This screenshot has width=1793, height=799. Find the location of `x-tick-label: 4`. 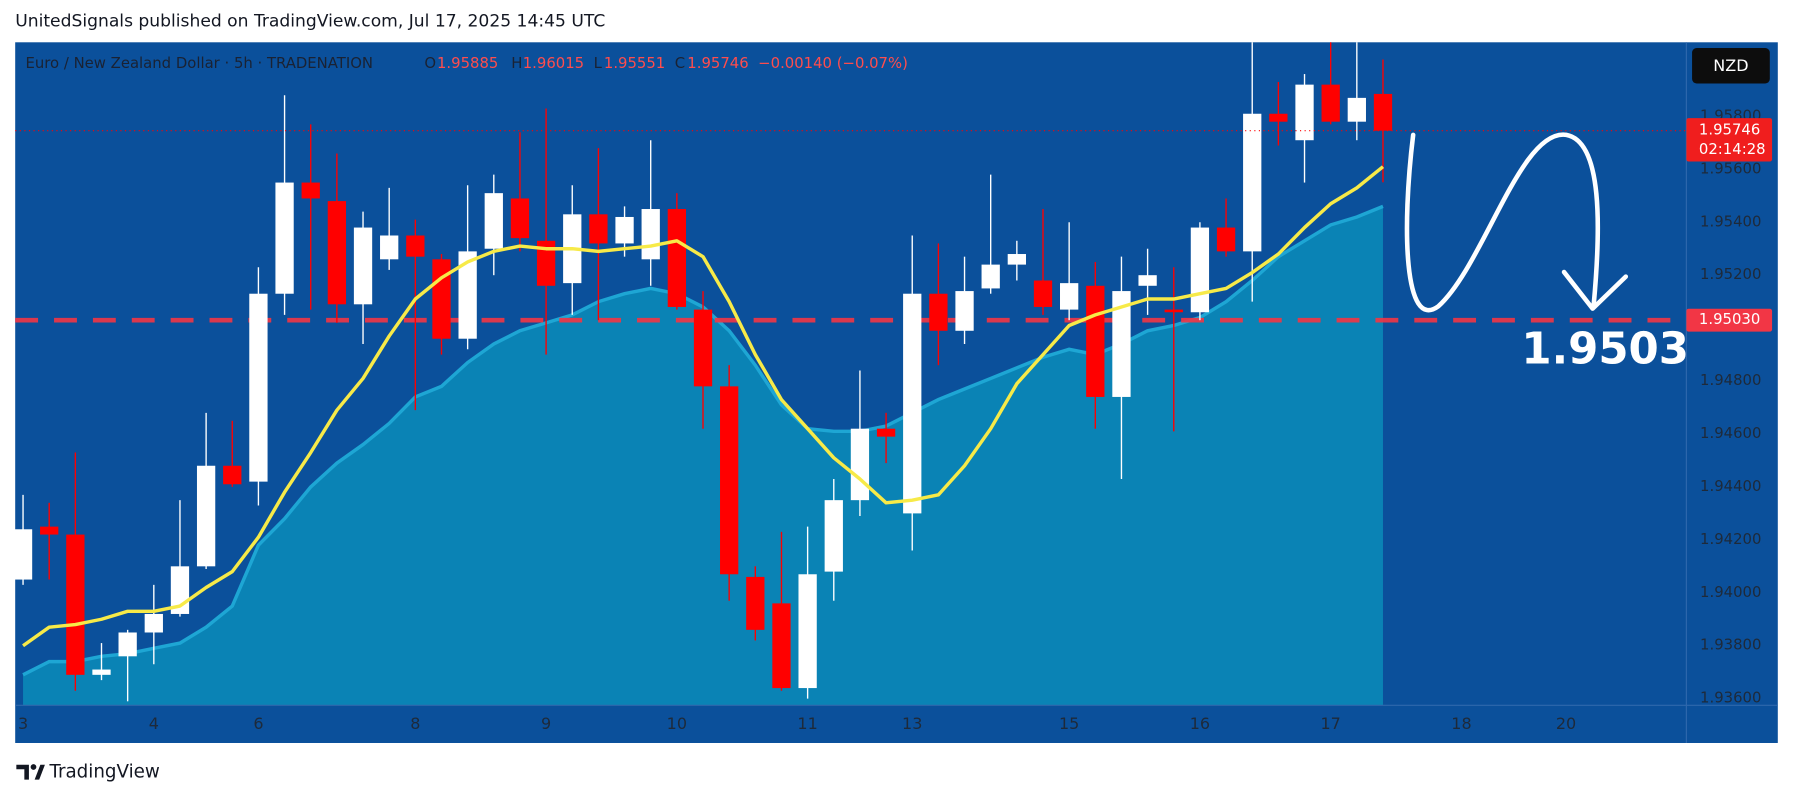

x-tick-label: 4 is located at coordinates (154, 723).